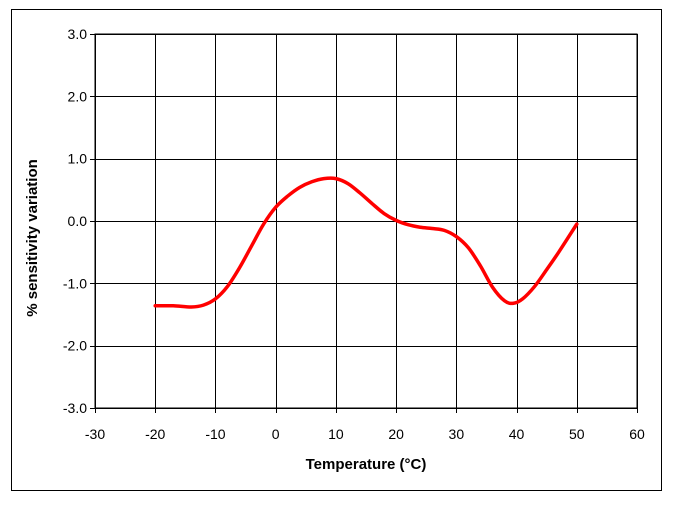 The image size is (683, 505). Describe the element at coordinates (457, 434) in the screenshot. I see `x-tick-label: 30` at that location.